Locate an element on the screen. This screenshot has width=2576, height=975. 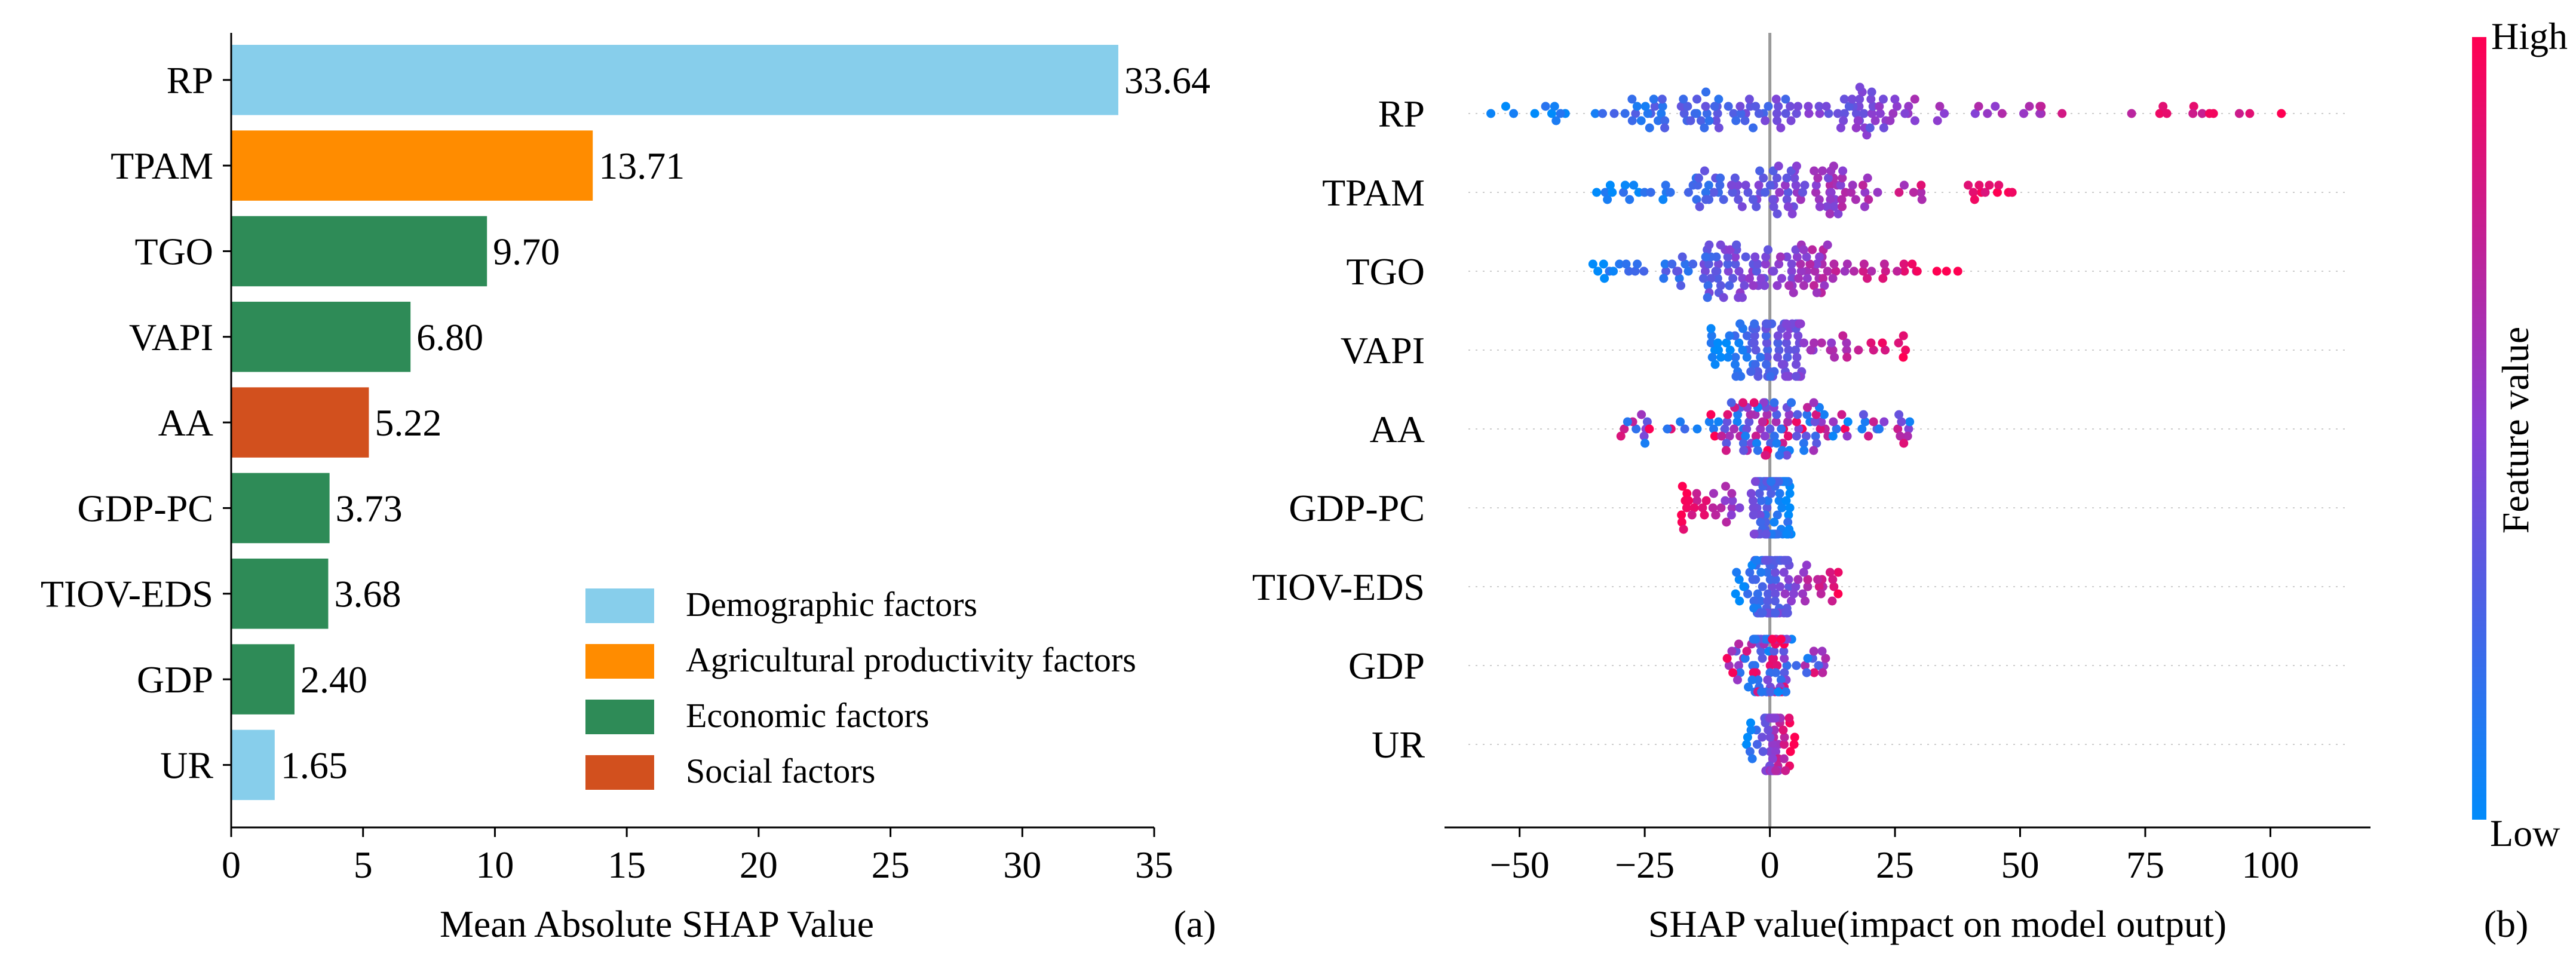
x-tick-label-0: −50 is located at coordinates (1520, 865).